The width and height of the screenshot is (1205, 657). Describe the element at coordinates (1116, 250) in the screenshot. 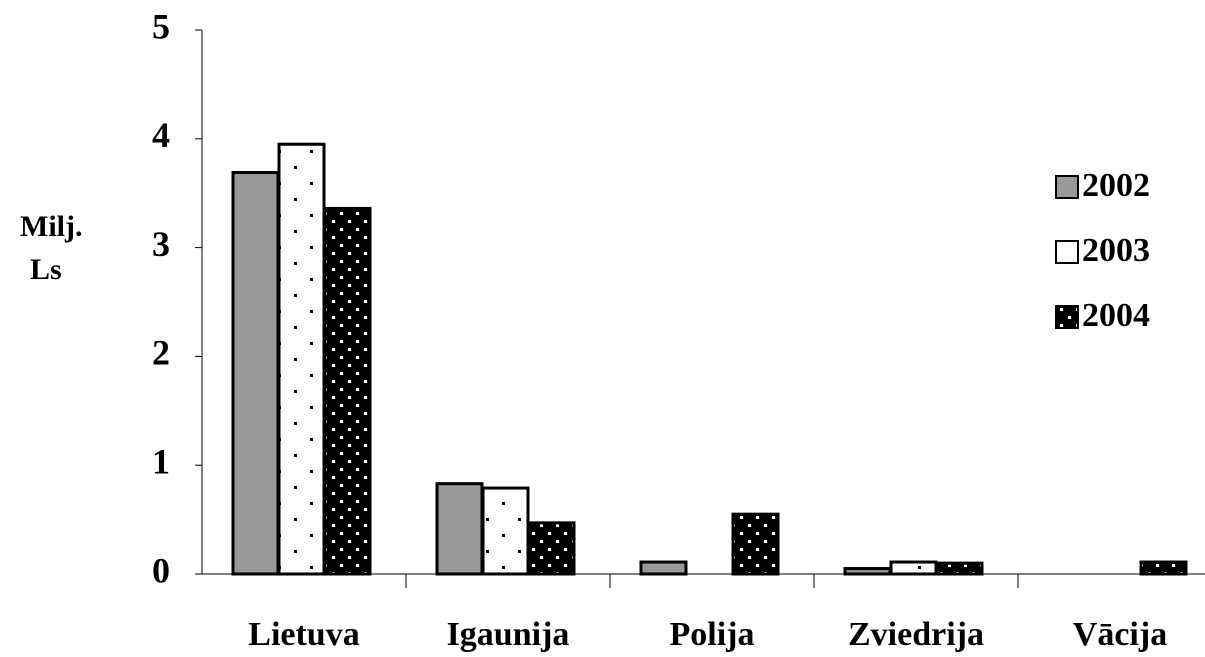

I see `legend-label: 2003` at that location.